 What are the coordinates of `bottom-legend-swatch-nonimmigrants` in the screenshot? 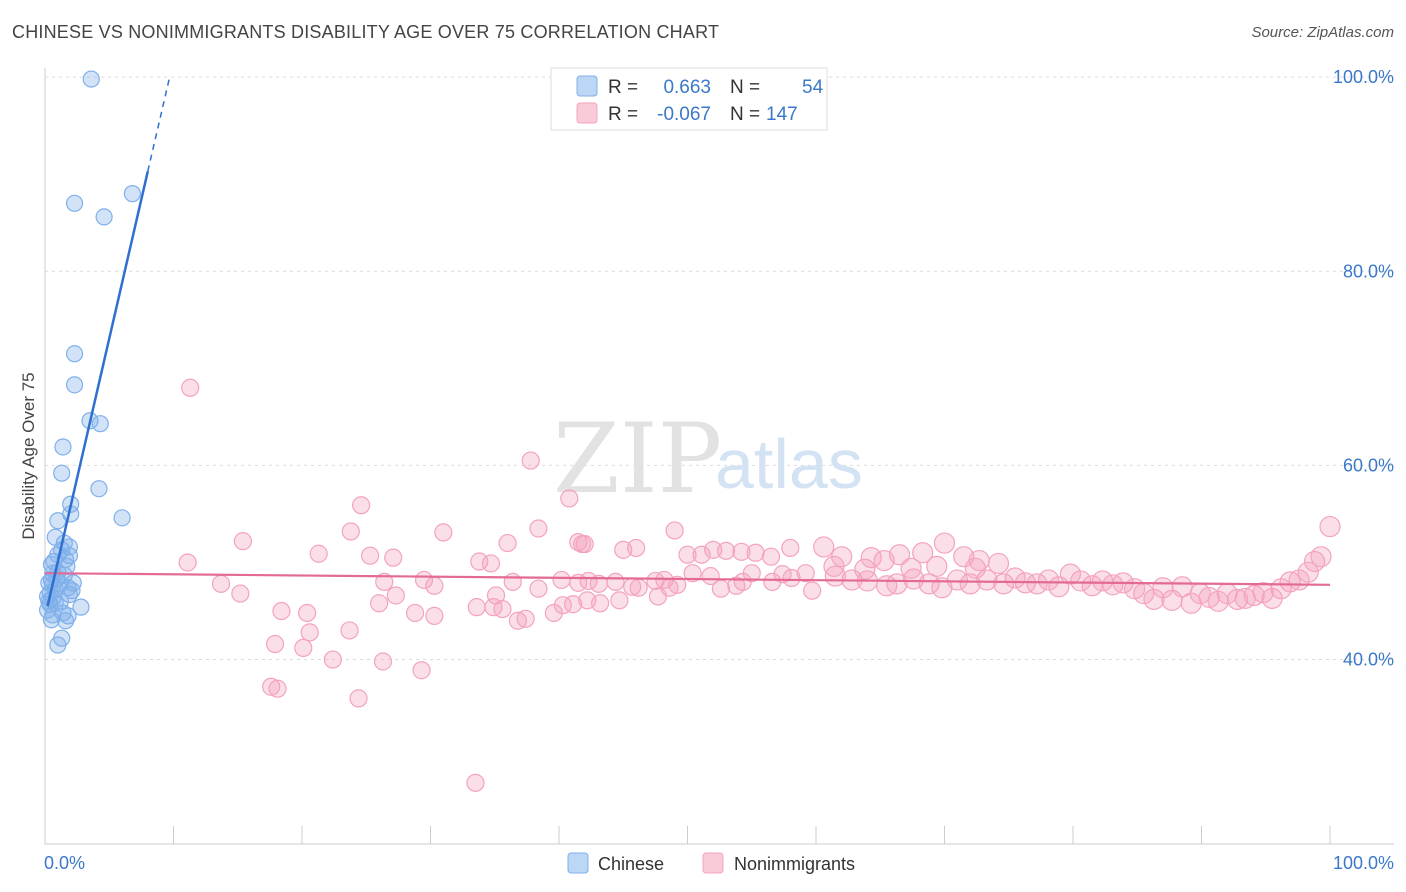 It's located at (713, 863).